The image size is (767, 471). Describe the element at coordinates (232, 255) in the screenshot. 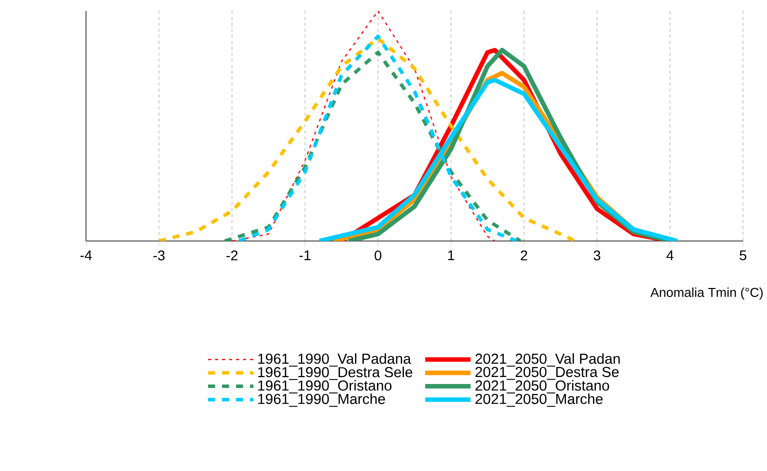

I see `x-tick-label: -2` at that location.